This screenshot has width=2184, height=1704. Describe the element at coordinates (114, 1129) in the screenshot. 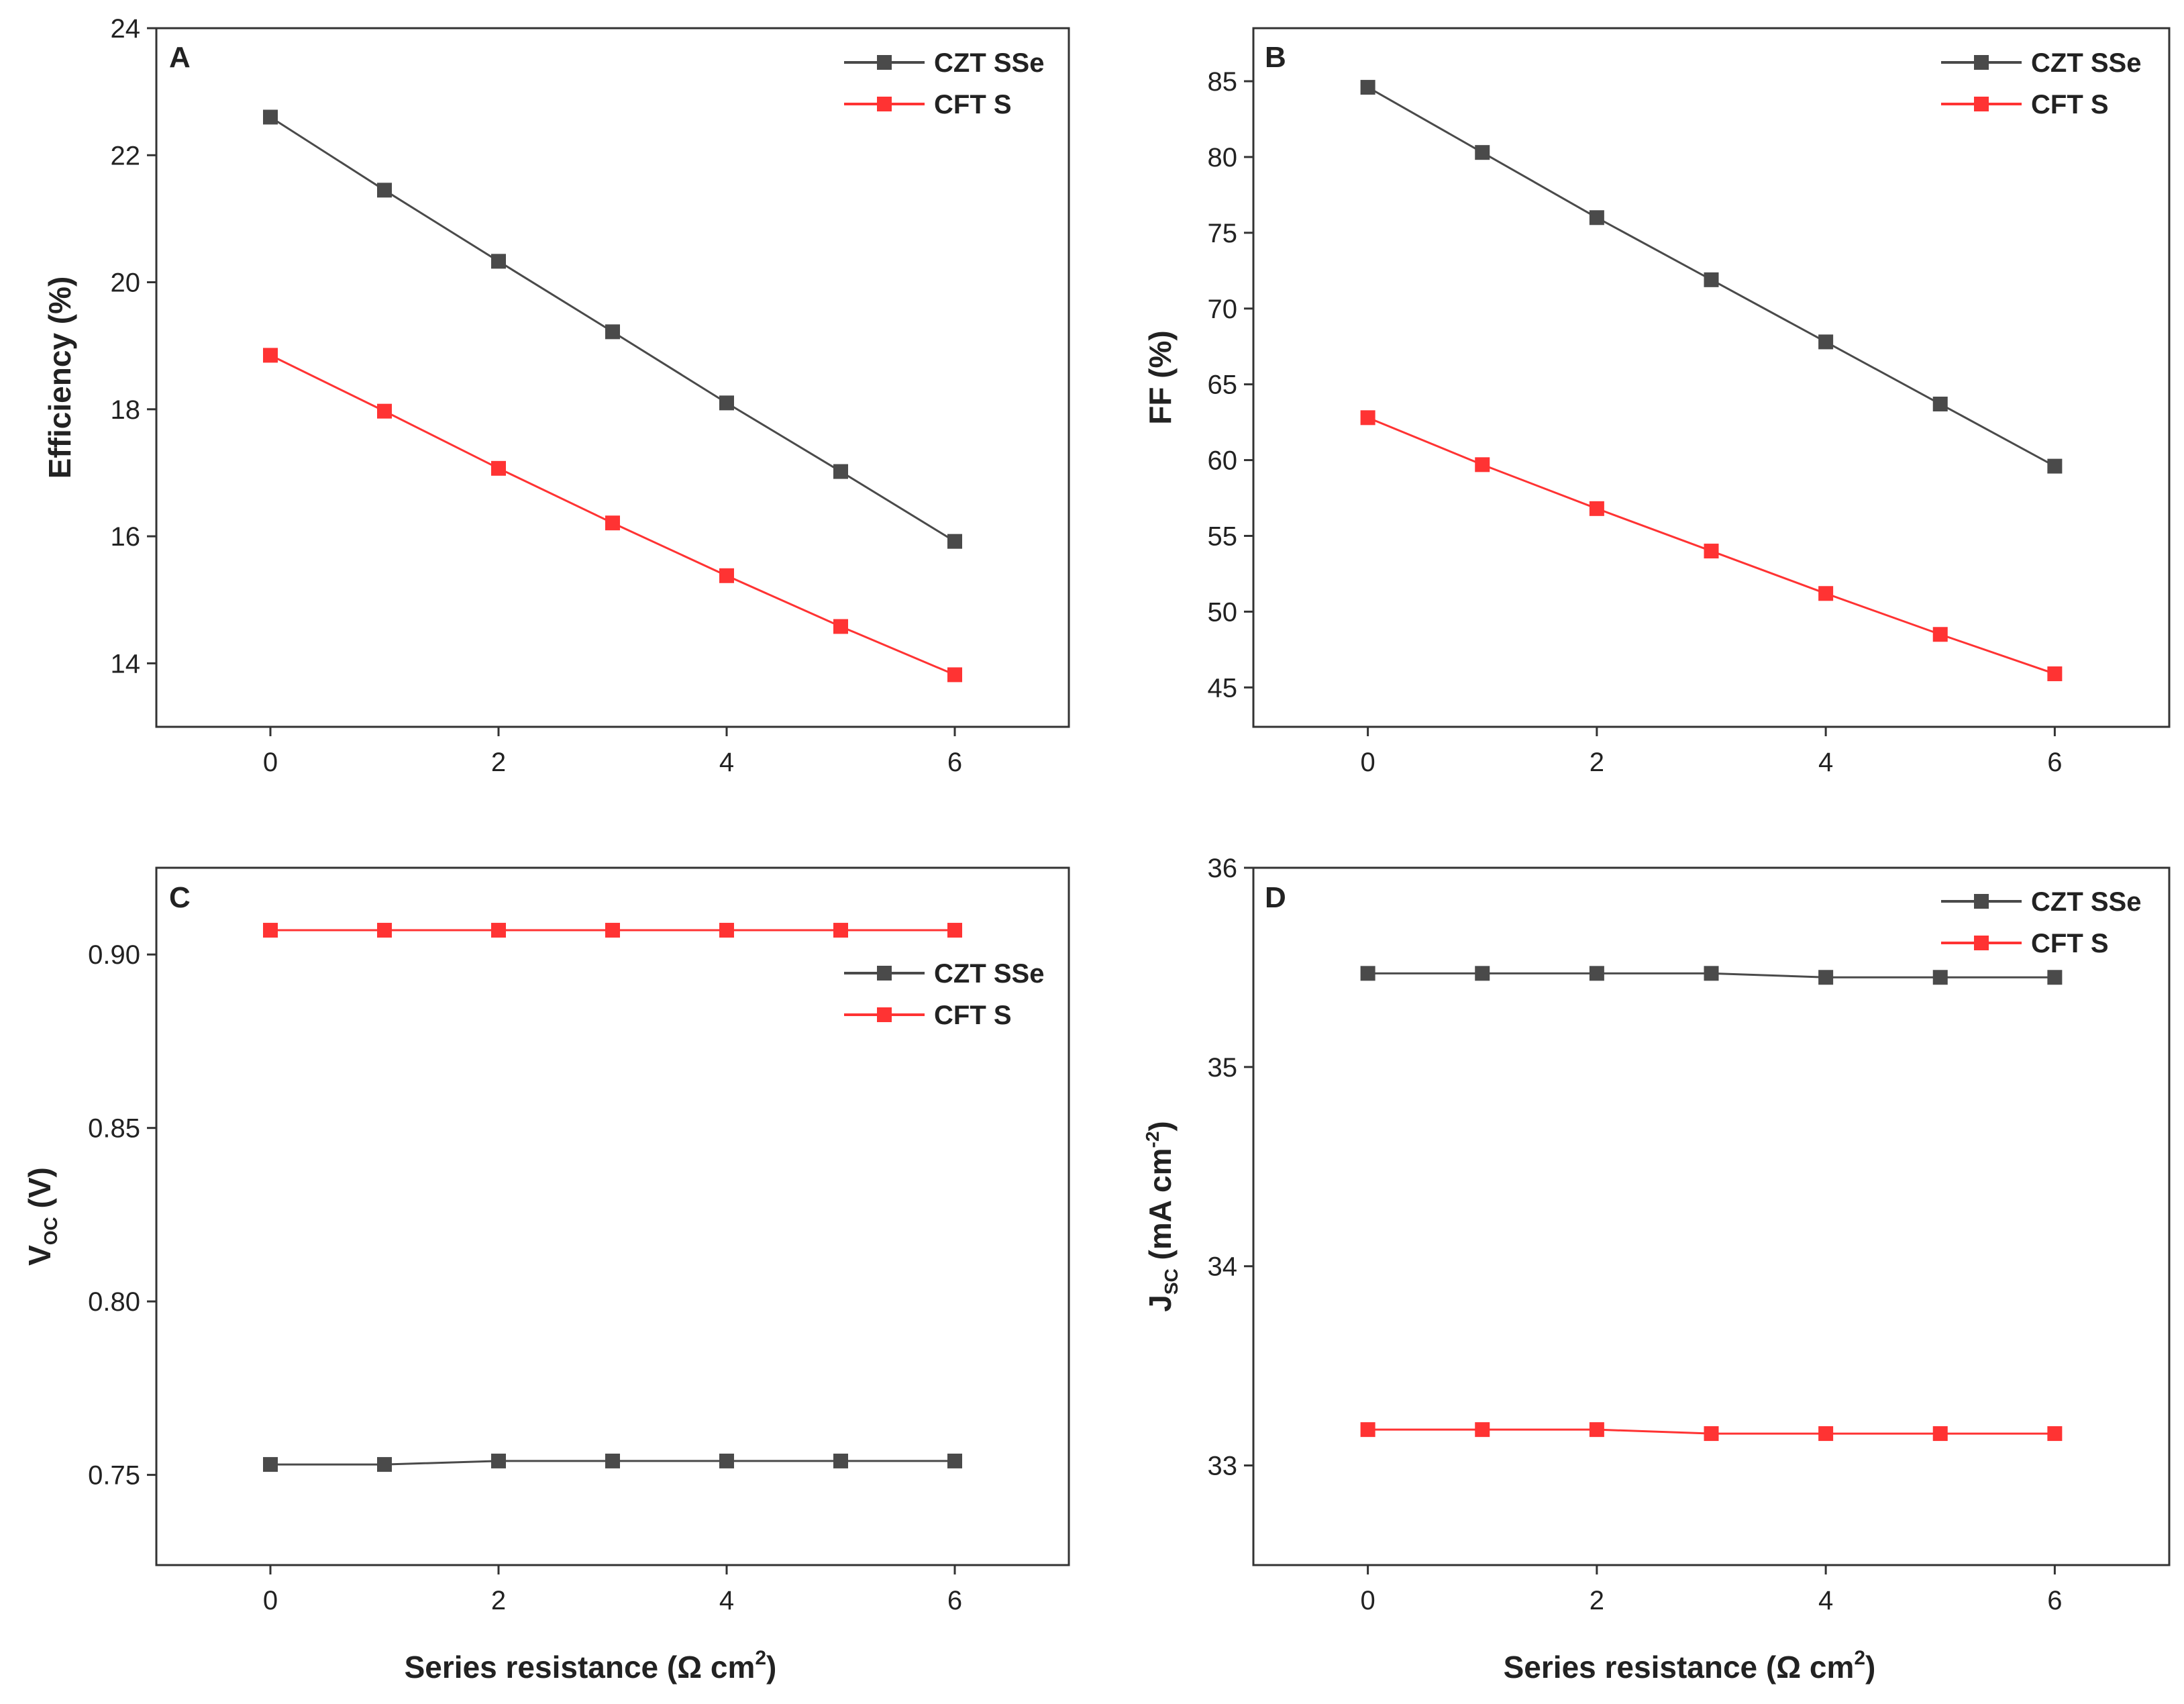

I see `y-tick-label: 0.85` at that location.